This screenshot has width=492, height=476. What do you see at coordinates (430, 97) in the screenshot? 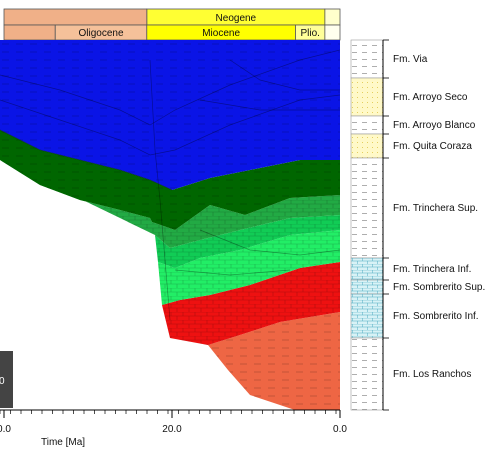
I see `formation-label: Fm. Arroyo Seco` at bounding box center [430, 97].